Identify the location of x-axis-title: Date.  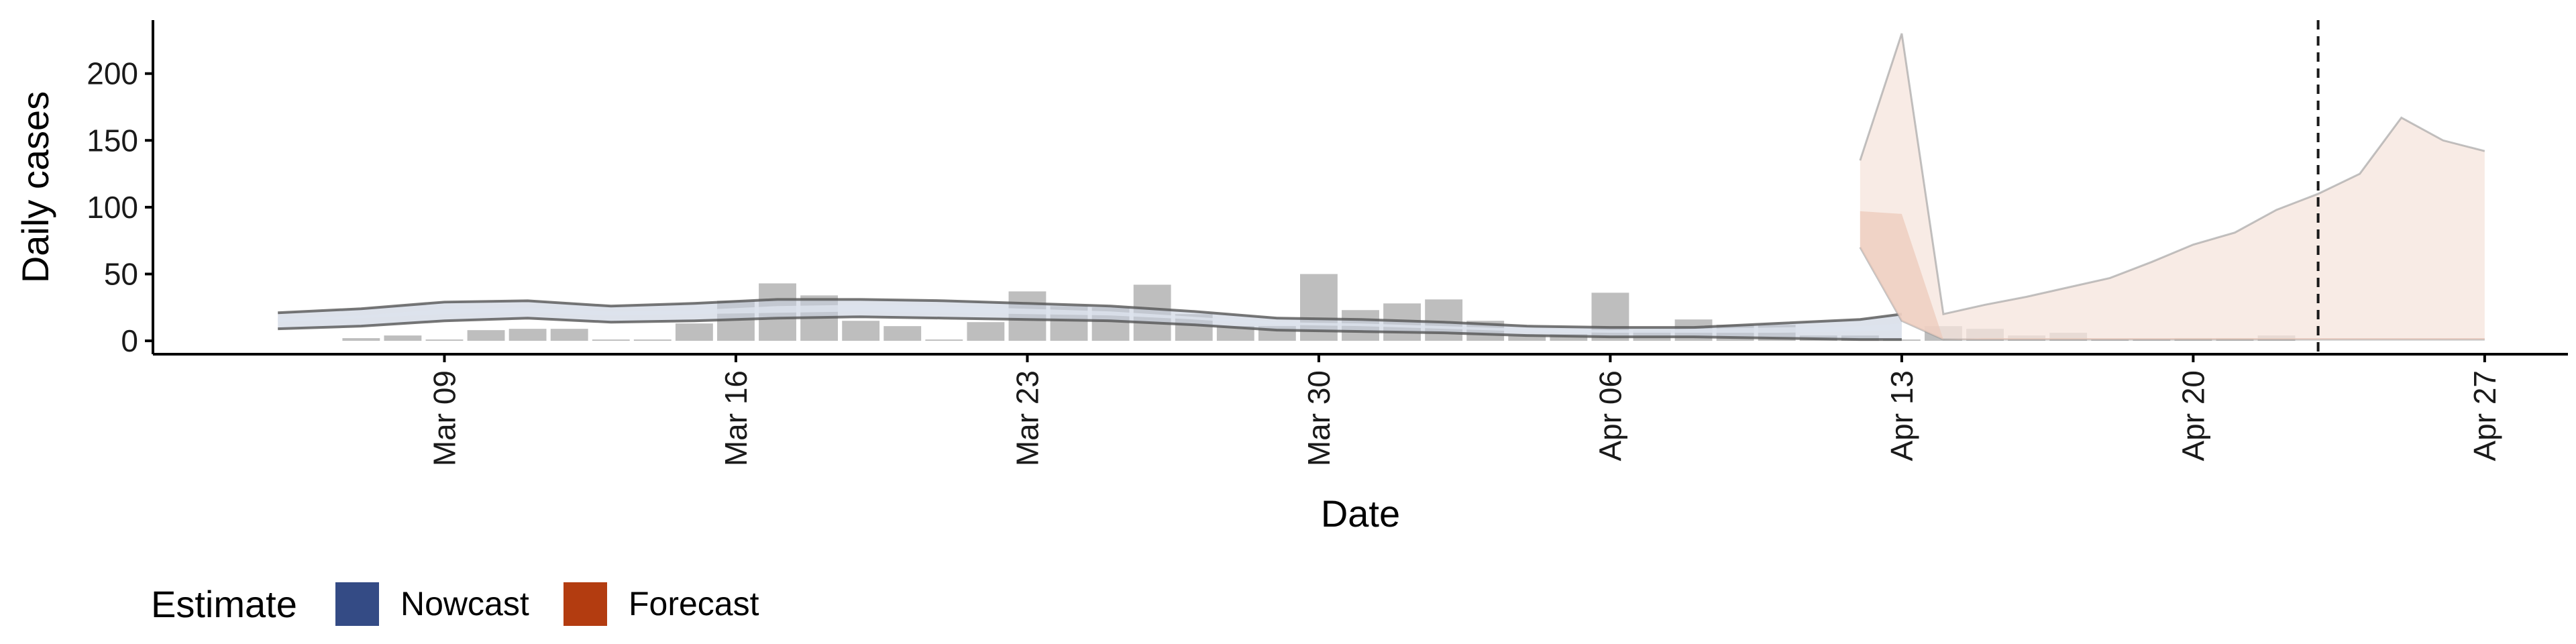
(1360, 513).